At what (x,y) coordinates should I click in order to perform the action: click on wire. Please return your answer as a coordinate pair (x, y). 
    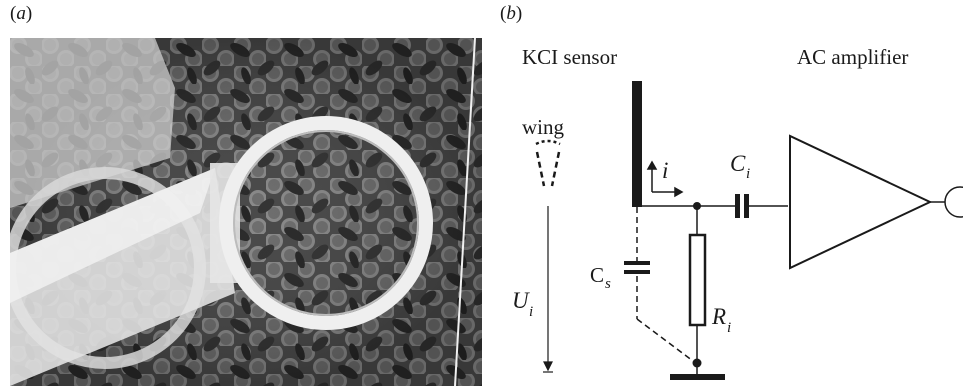
    Looking at the image, I should click on (465, 212).